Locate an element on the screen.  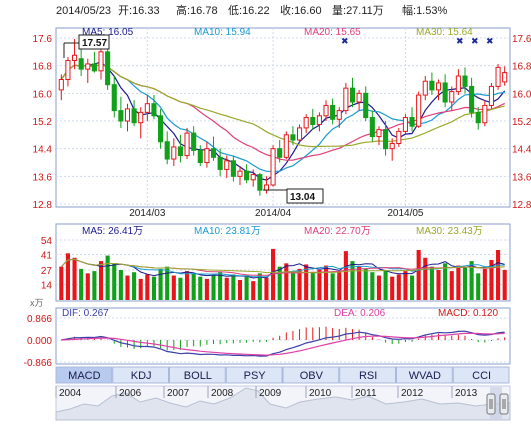
tab-cci: CCI is located at coordinates (481, 375).